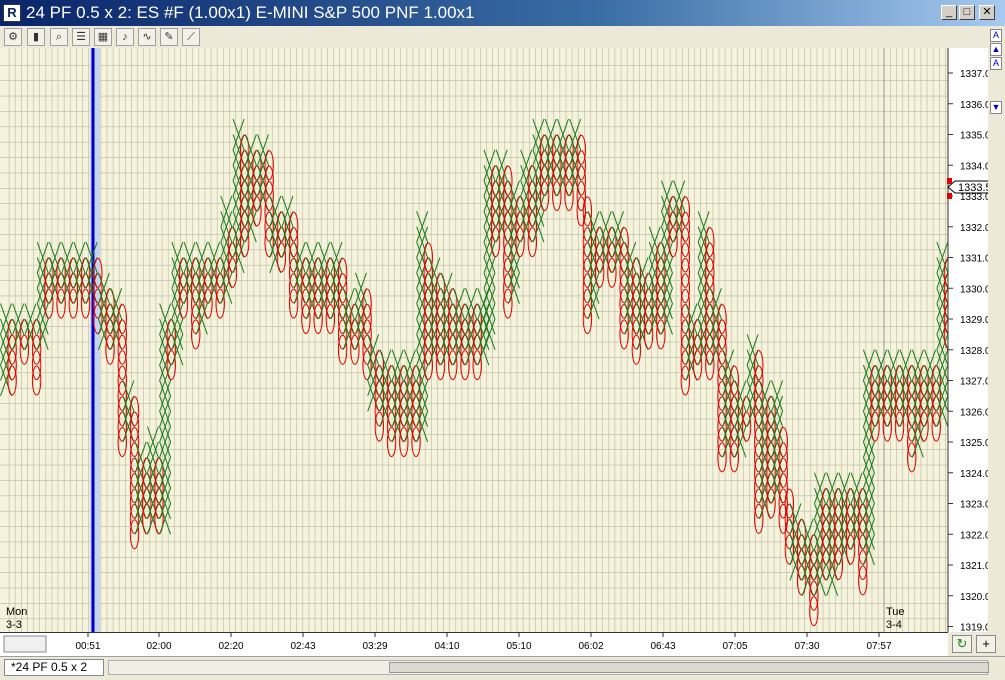 The width and height of the screenshot is (1005, 680). Describe the element at coordinates (967, 12) in the screenshot. I see `maximize-button: □` at that location.